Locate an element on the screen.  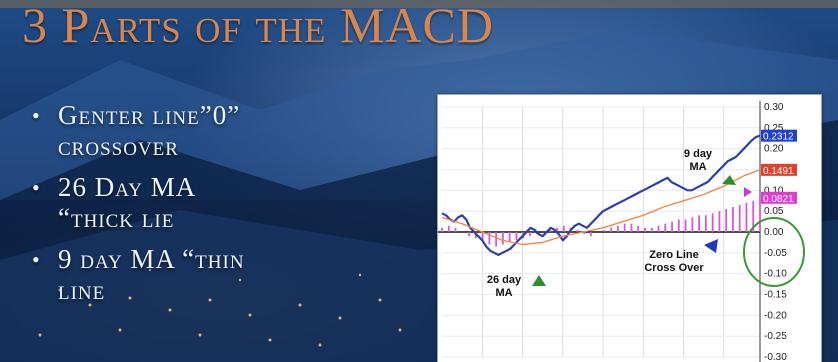
value-box-label: 0.2312 is located at coordinates (778, 137).